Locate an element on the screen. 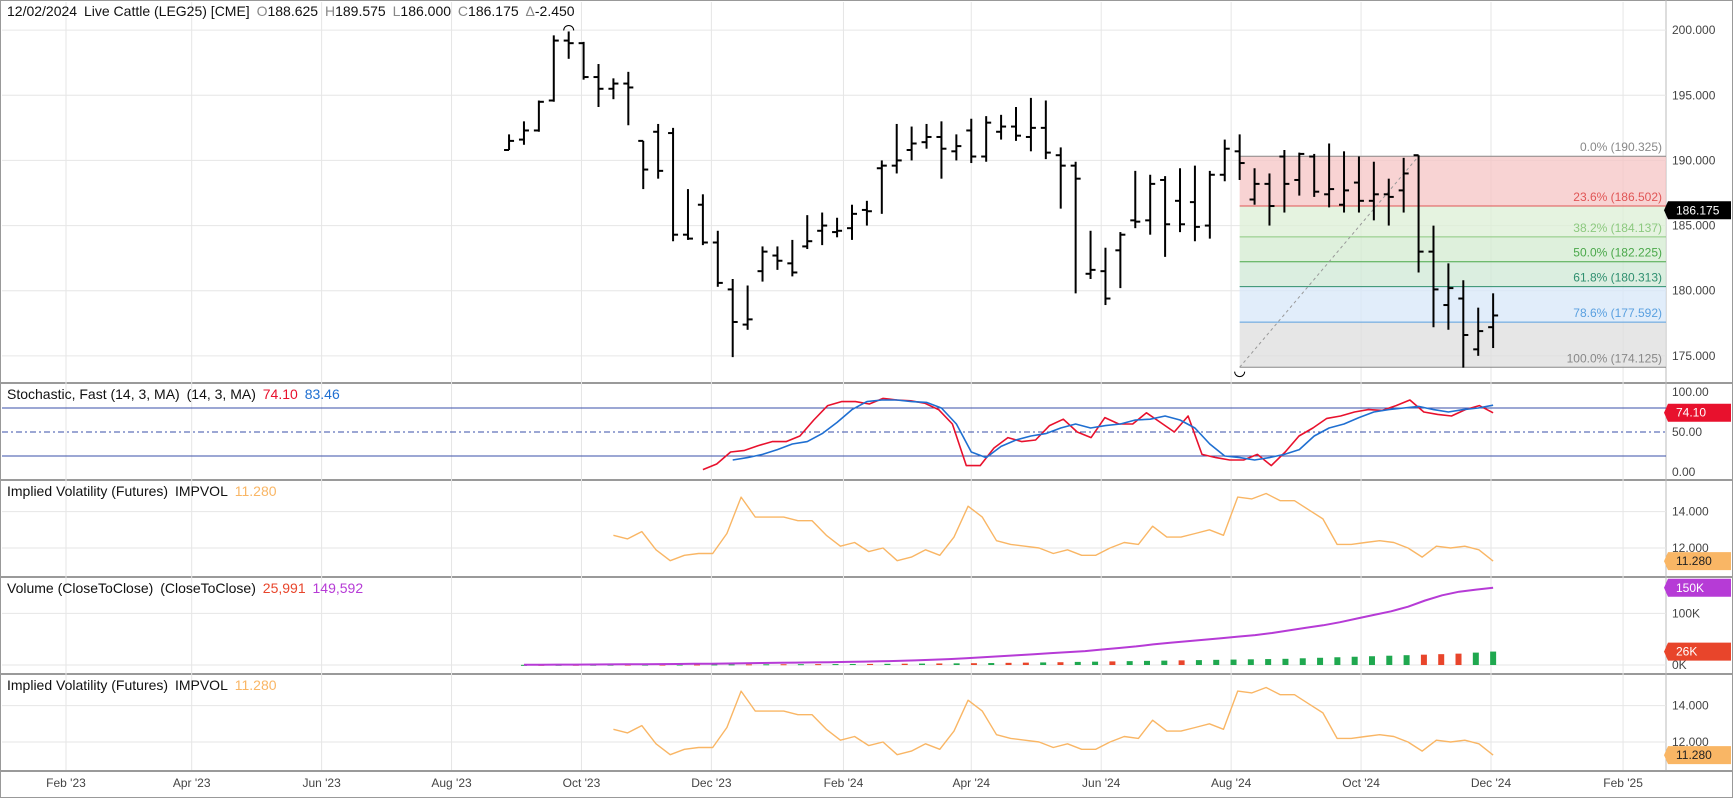 The width and height of the screenshot is (1733, 798). iv-2-tick-label: 12.000 is located at coordinates (1690, 742).